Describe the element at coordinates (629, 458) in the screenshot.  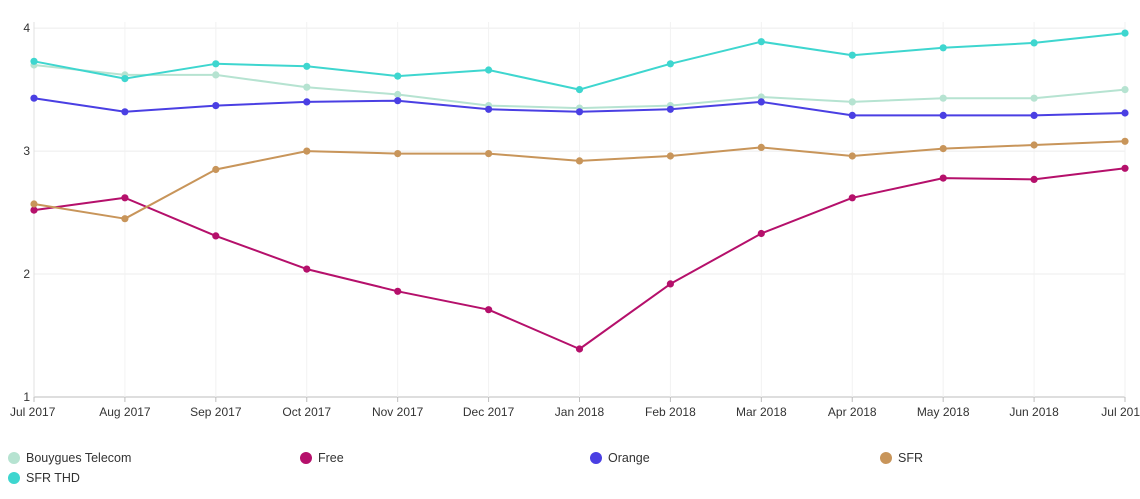
I see `legend-label: Orange` at that location.